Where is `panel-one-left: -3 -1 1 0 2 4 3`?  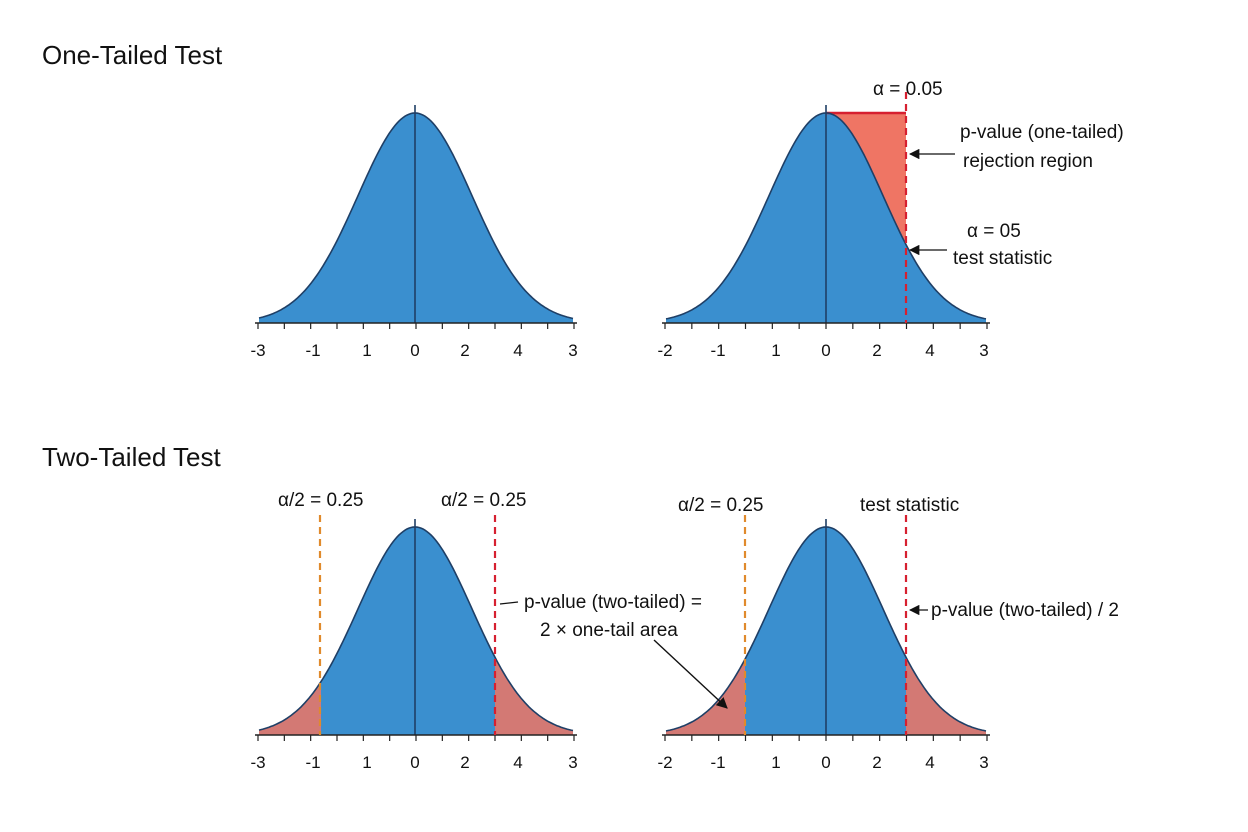 panel-one-left: -3 -1 1 0 2 4 3 is located at coordinates (414, 232).